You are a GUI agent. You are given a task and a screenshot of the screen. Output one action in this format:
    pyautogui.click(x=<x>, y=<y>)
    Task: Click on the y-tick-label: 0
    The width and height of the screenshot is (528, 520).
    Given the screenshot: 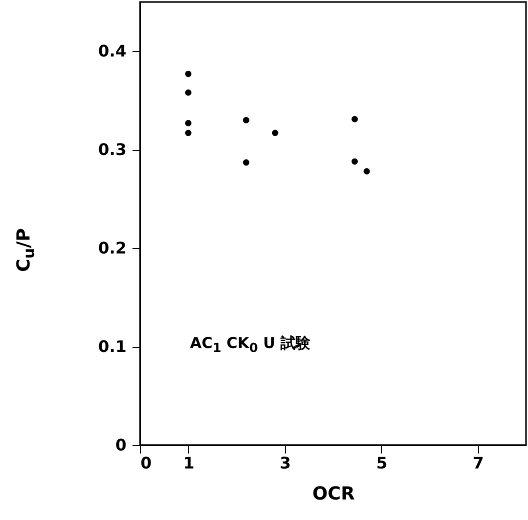 What is the action you would take?
    pyautogui.click(x=120, y=445)
    